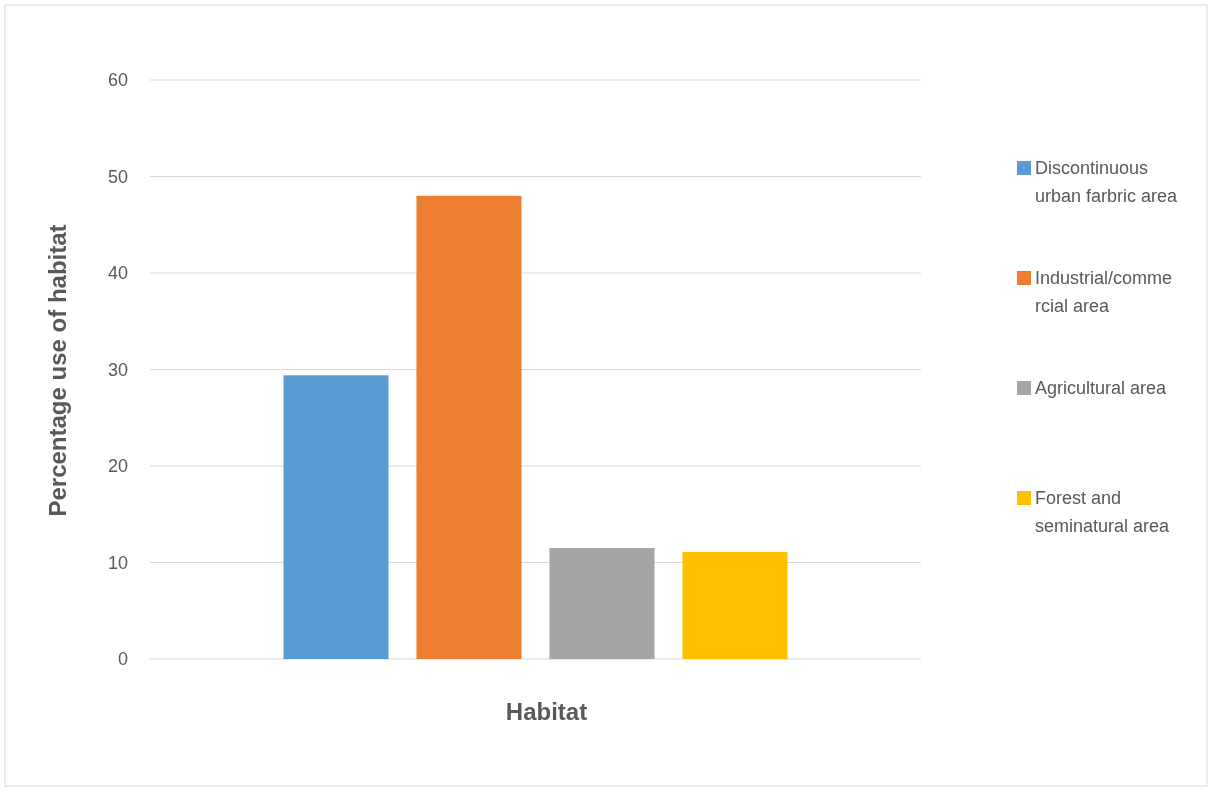 The height and width of the screenshot is (791, 1212). What do you see at coordinates (1107, 182) in the screenshot?
I see `legend-label: Discontinuous urban farbric area` at bounding box center [1107, 182].